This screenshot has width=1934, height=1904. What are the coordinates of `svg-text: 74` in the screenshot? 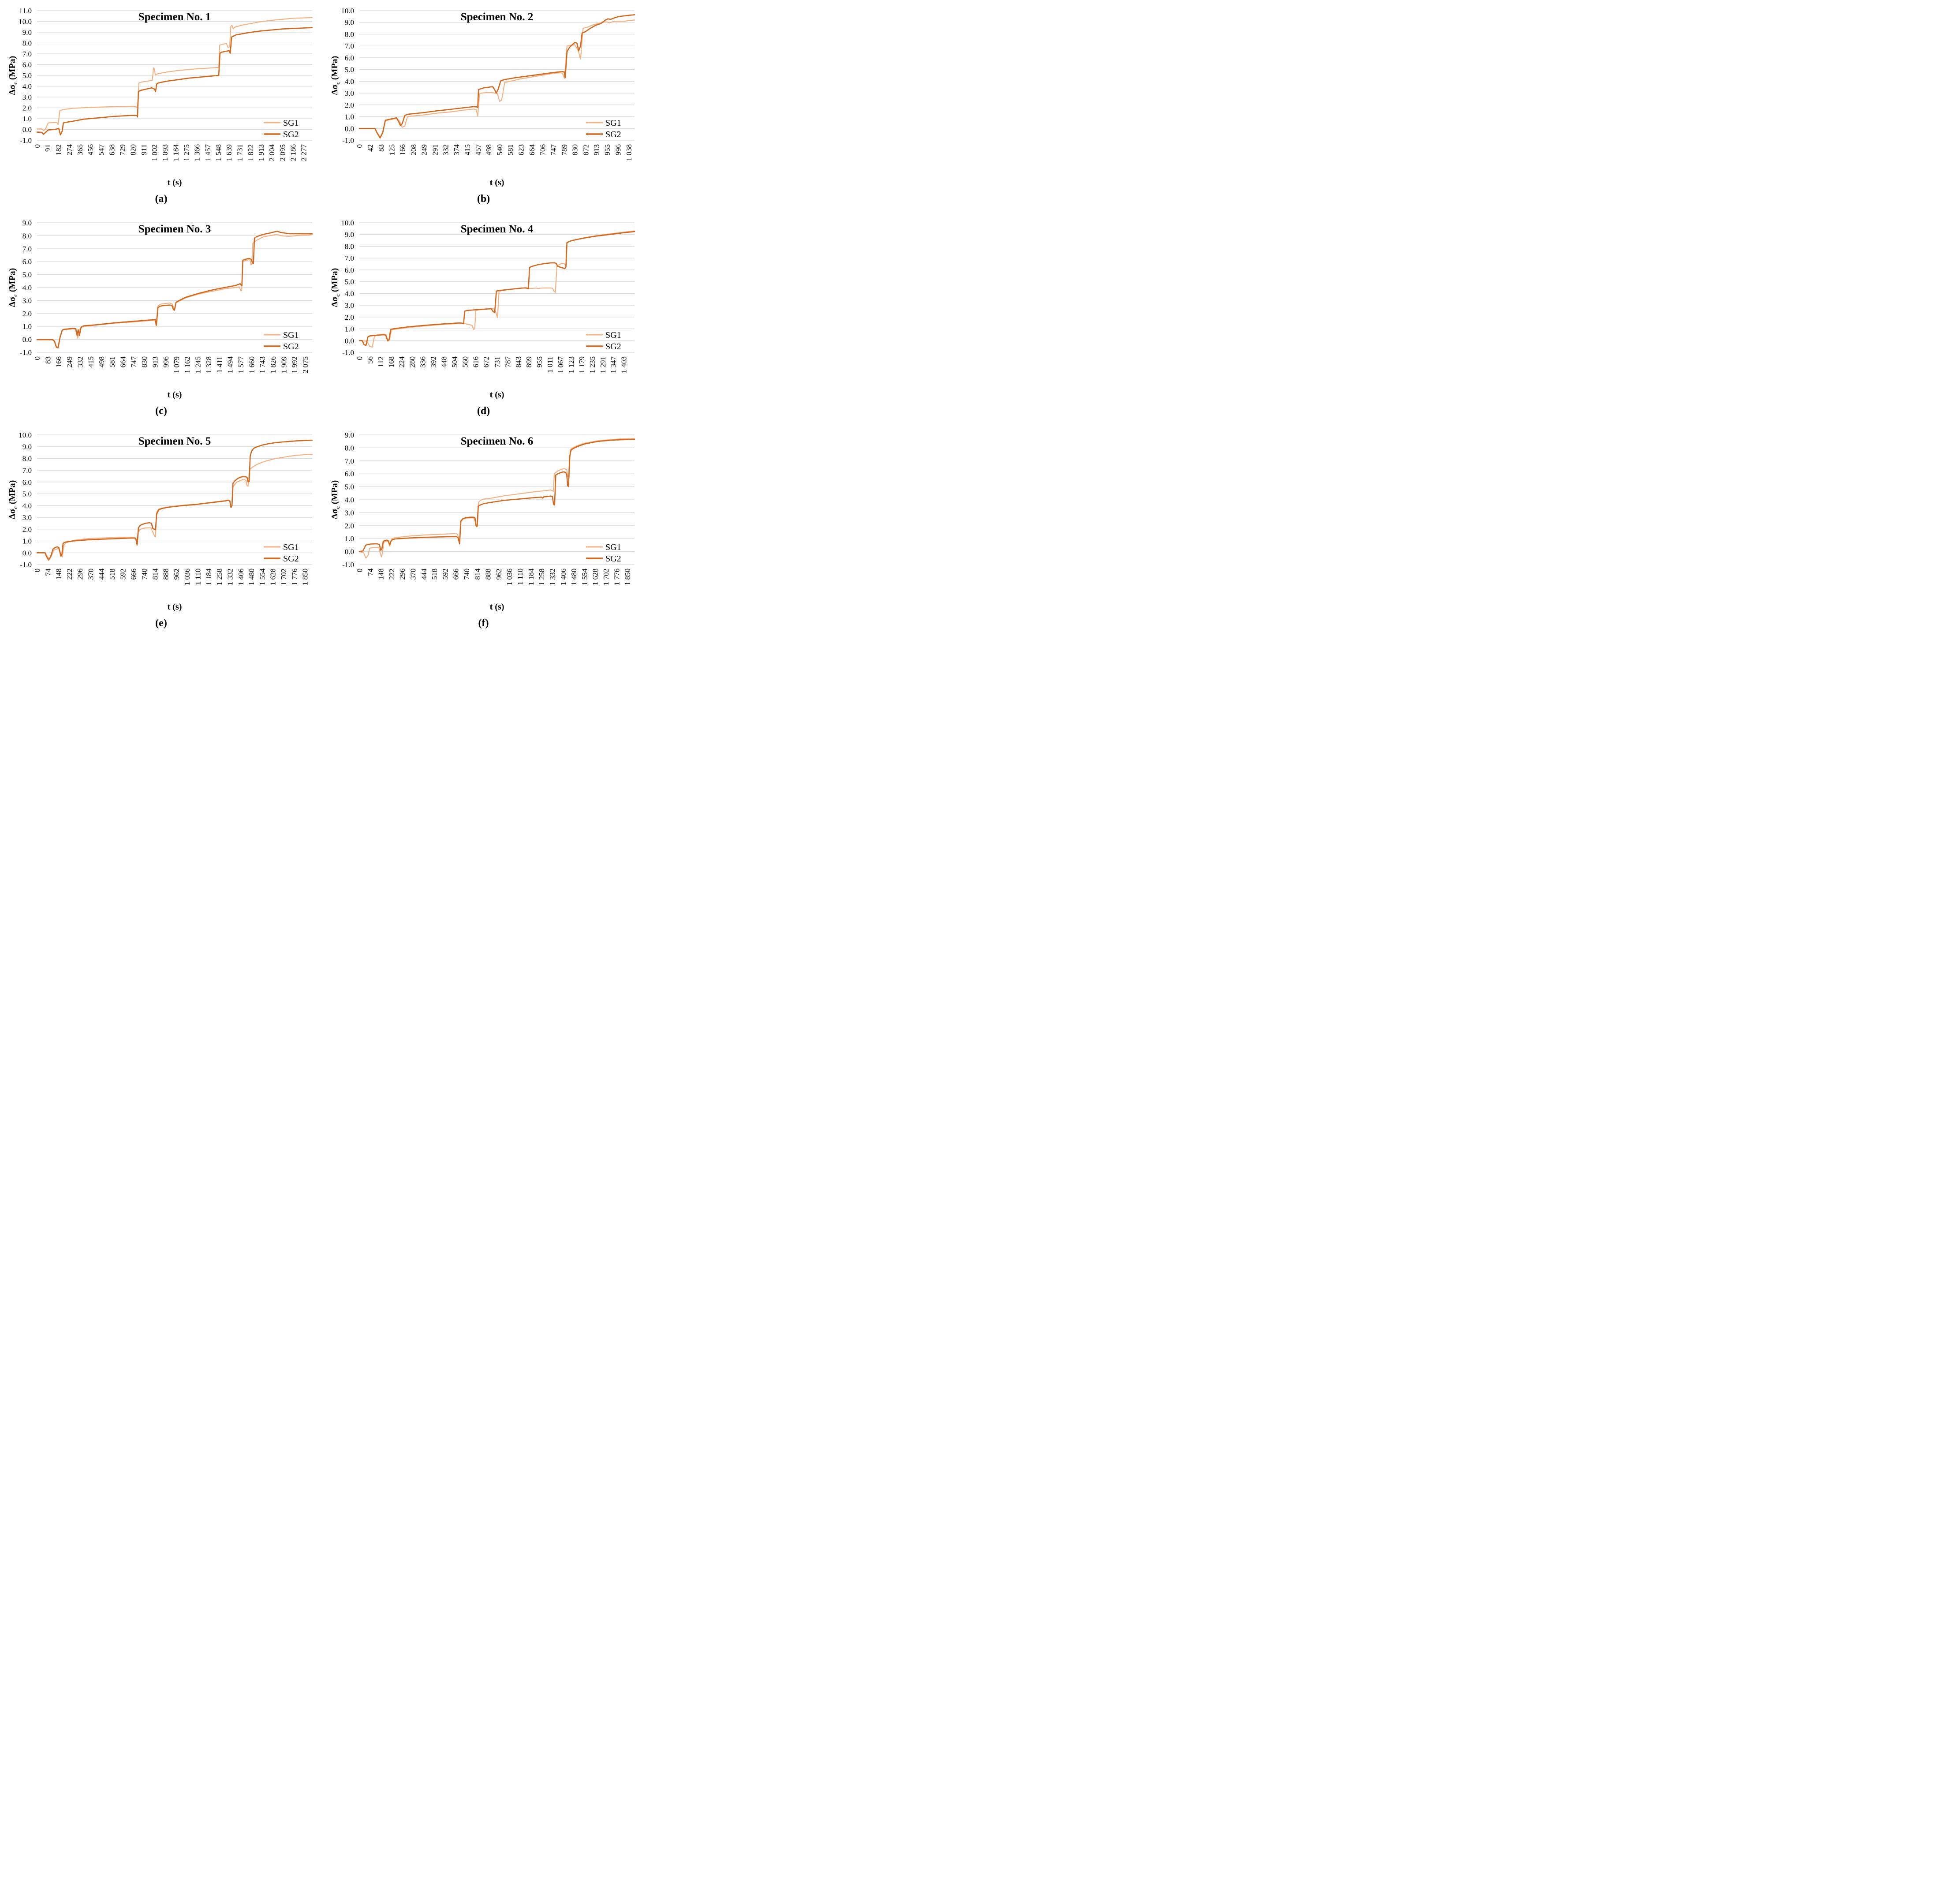 It's located at (370, 573).